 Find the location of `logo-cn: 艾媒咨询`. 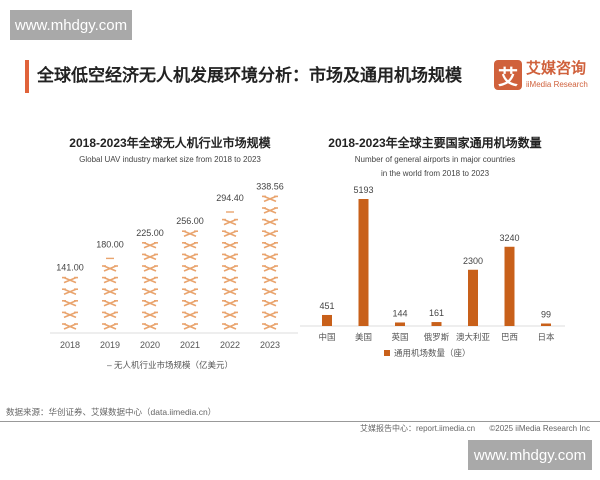

logo-cn: 艾媒咨询 is located at coordinates (556, 68).